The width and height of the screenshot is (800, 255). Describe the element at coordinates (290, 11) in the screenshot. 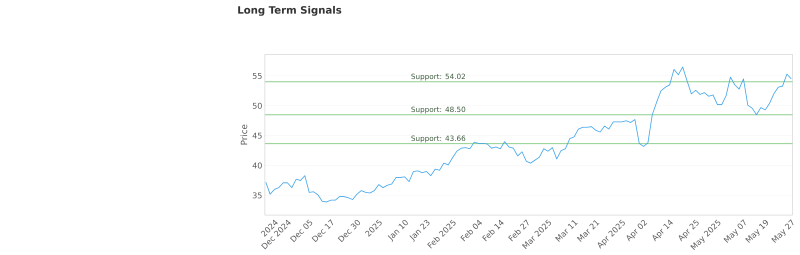

I see `chart-title: Long Term Signals` at that location.